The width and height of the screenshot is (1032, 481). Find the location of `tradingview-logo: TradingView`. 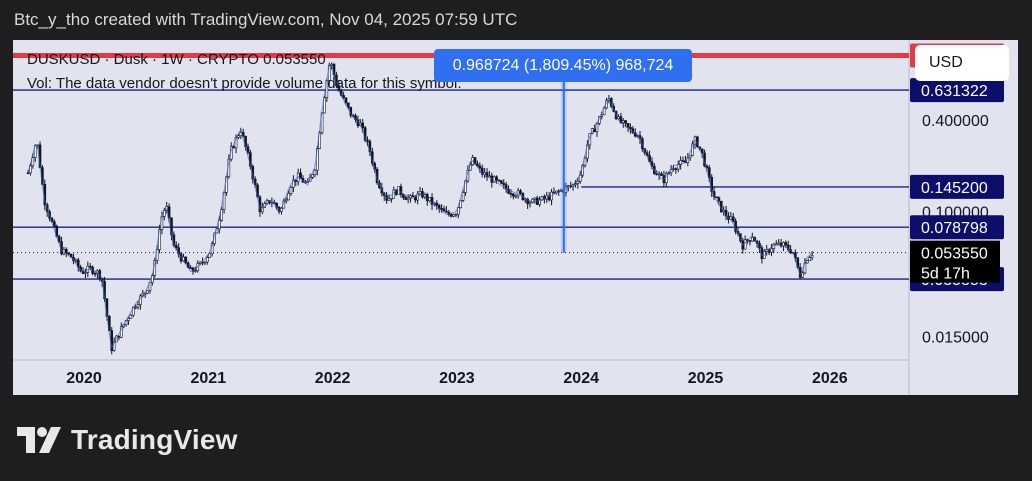

tradingview-logo: TradingView is located at coordinates (127, 440).